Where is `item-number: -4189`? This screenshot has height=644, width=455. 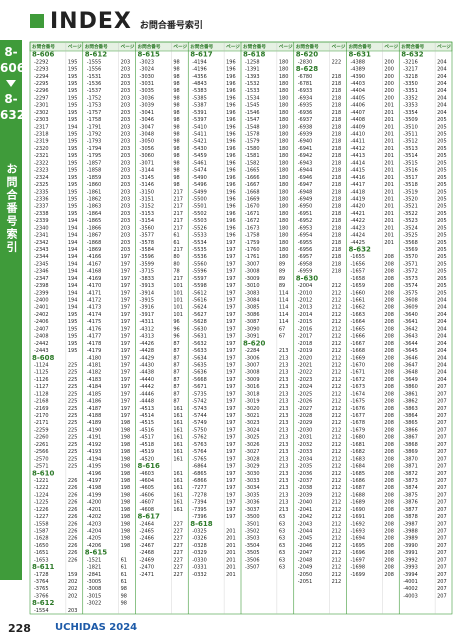
item-number: -4189 is located at coordinates (94, 423).